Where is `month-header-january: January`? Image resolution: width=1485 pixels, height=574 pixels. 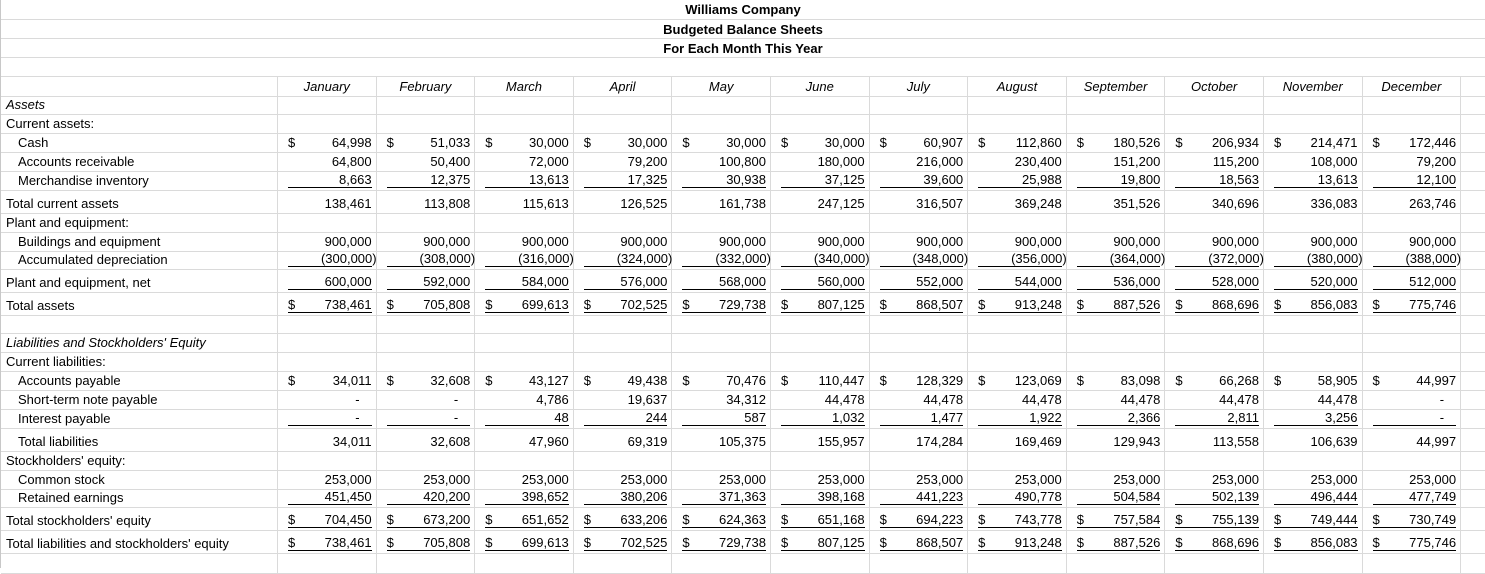 month-header-january: January is located at coordinates (327, 86).